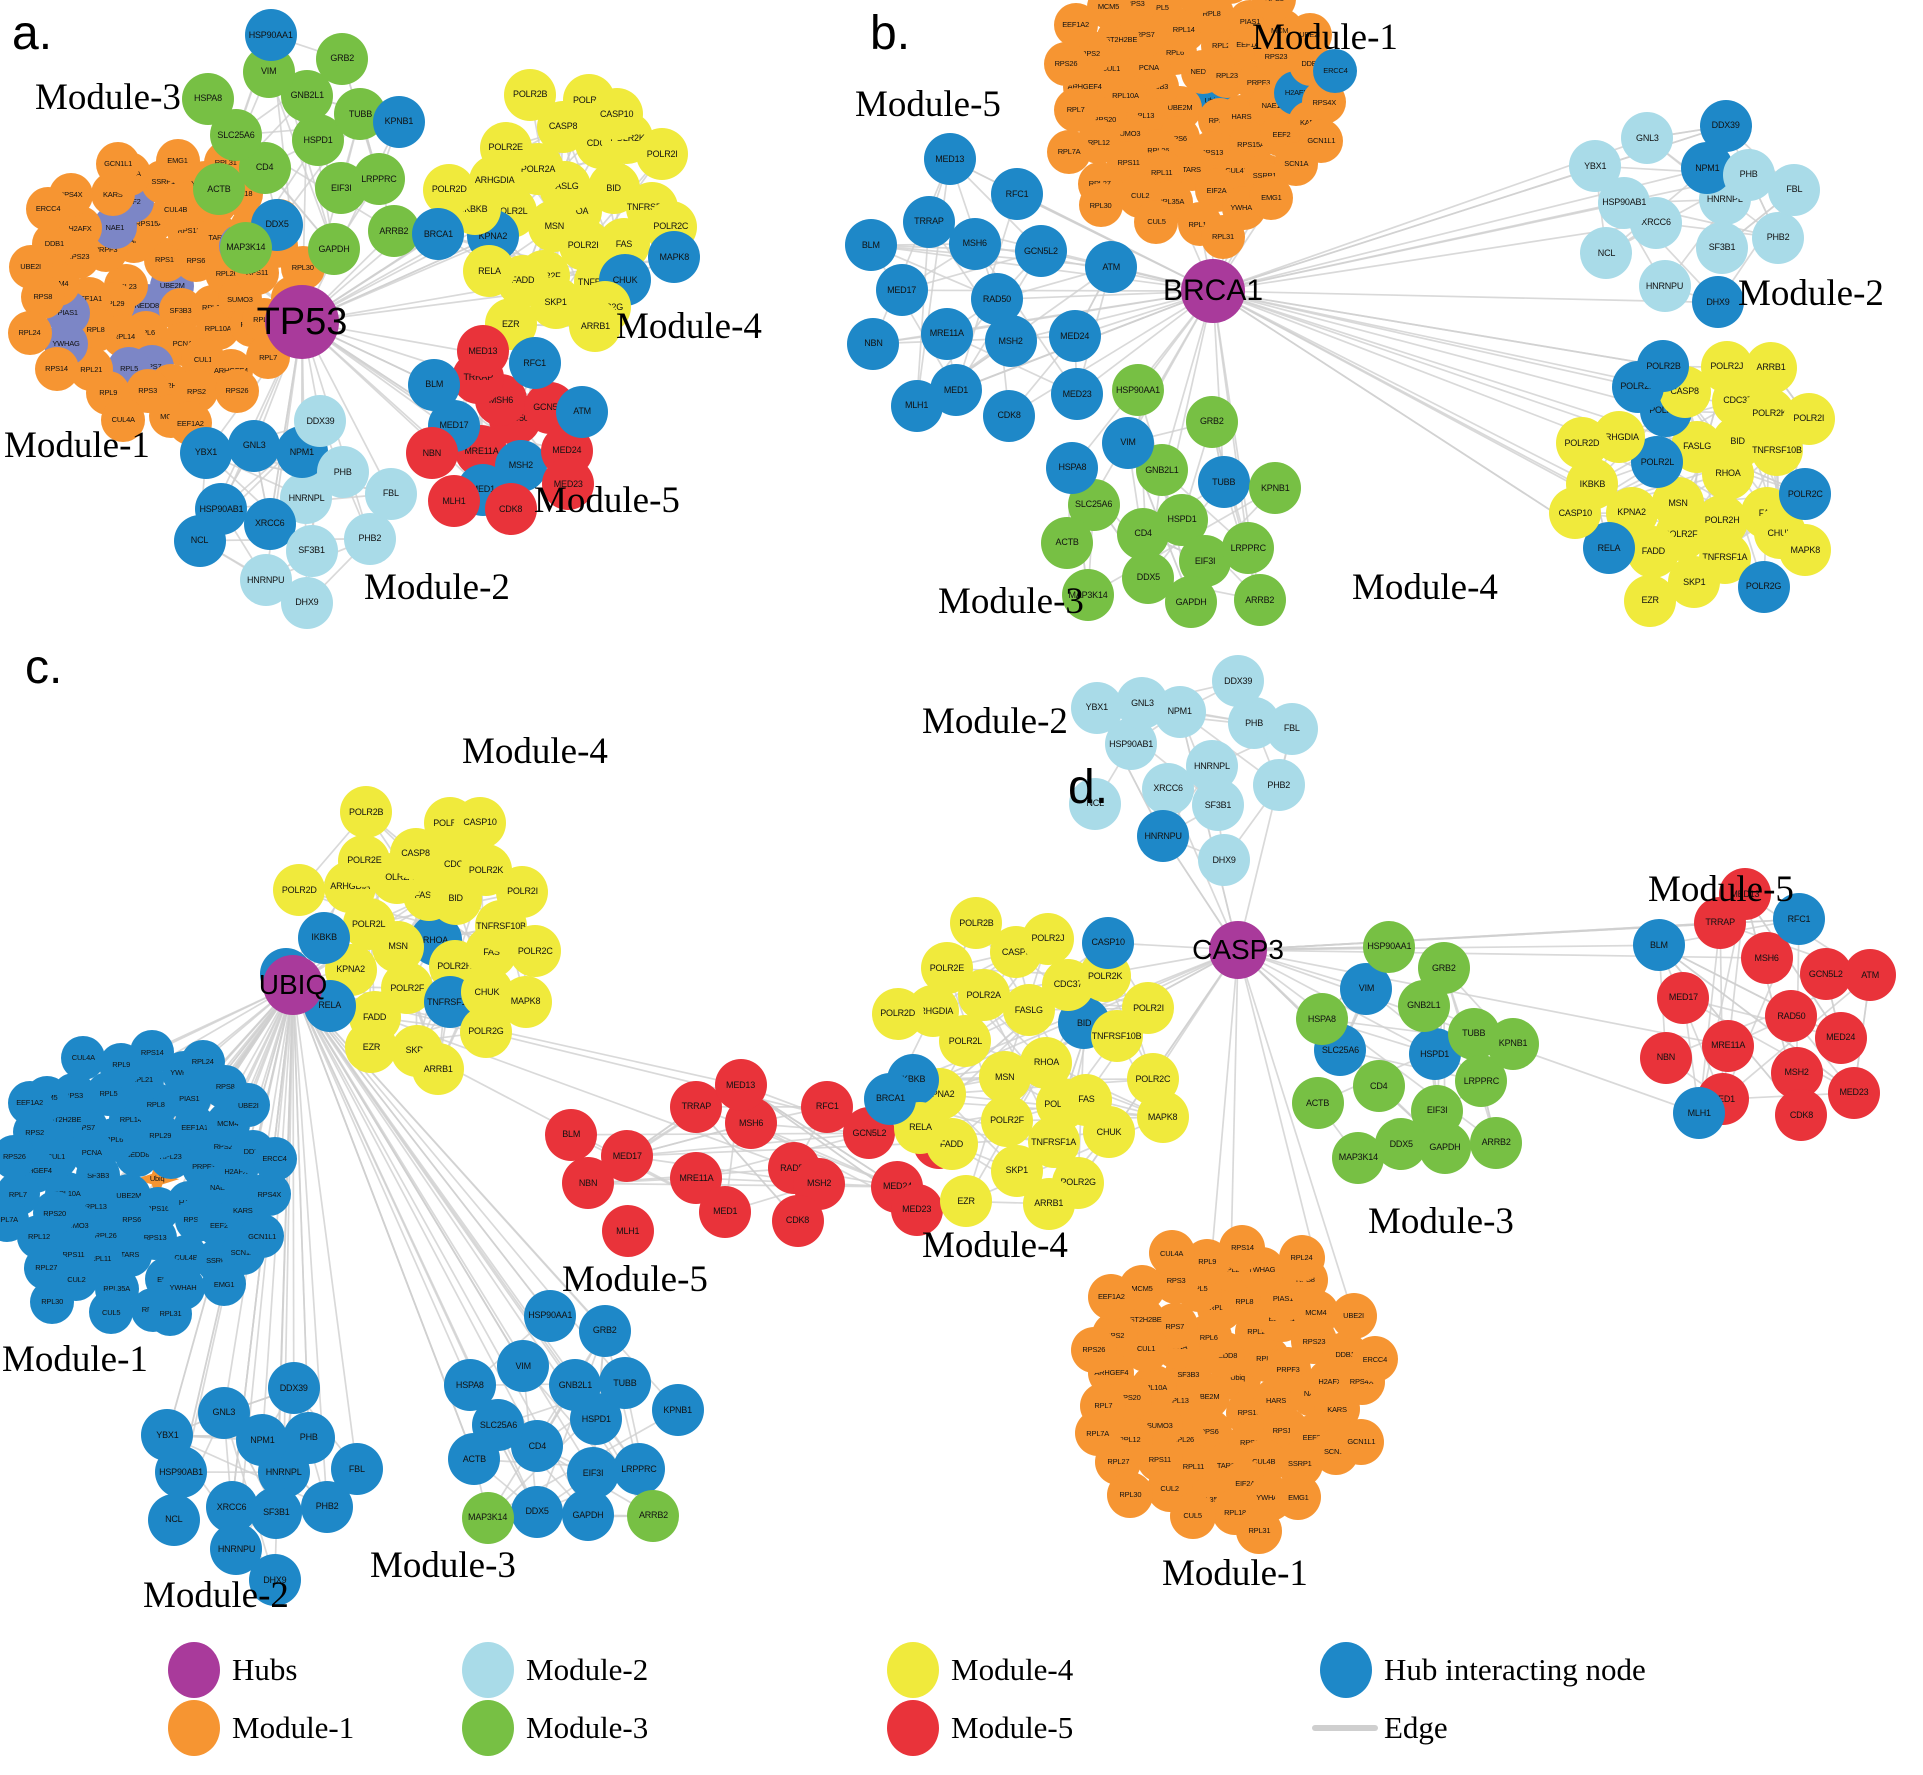 This screenshot has height=1775, width=1923. Describe the element at coordinates (167, 1435) in the screenshot. I see `node-ybx1: YBX1` at that location.